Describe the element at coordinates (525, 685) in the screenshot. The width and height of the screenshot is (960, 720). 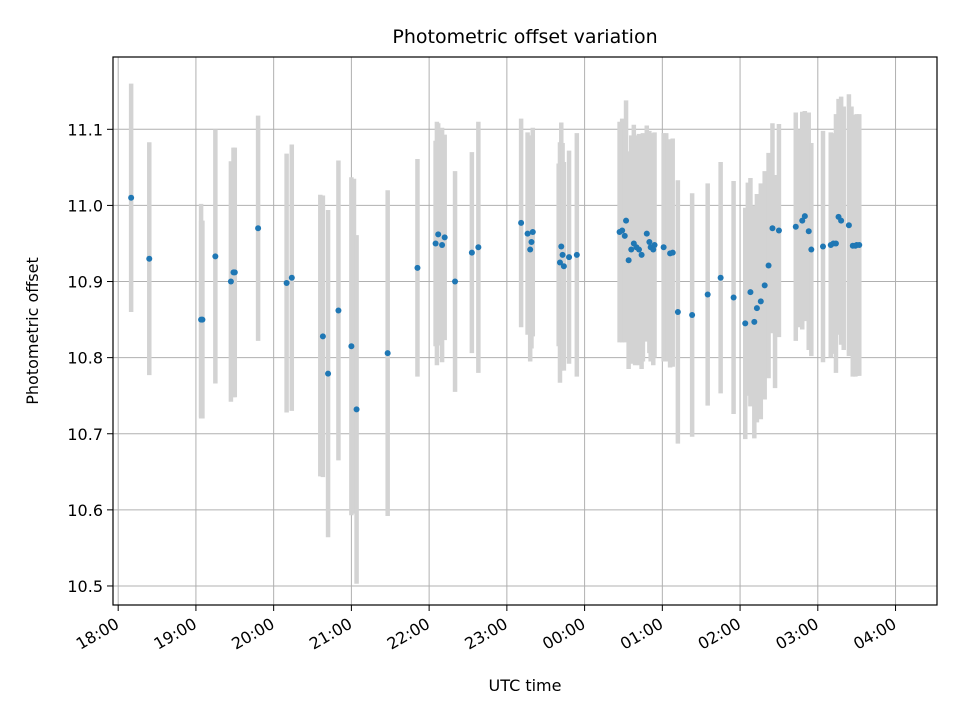
I see `x-axis-label: UTC time` at that location.